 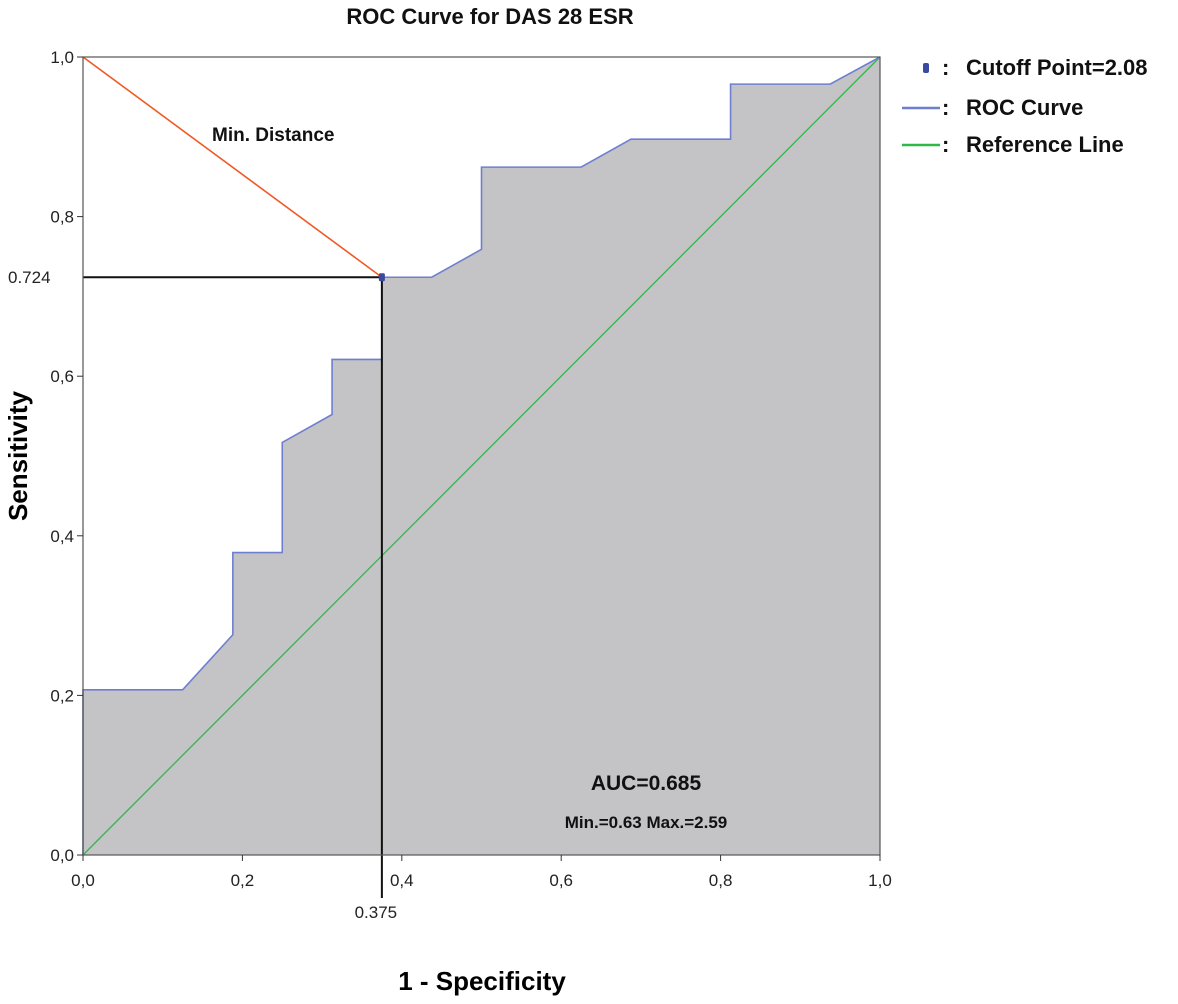 What do you see at coordinates (1057, 67) in the screenshot?
I see `legend-entry-label: Cutoff Point=2.08` at bounding box center [1057, 67].